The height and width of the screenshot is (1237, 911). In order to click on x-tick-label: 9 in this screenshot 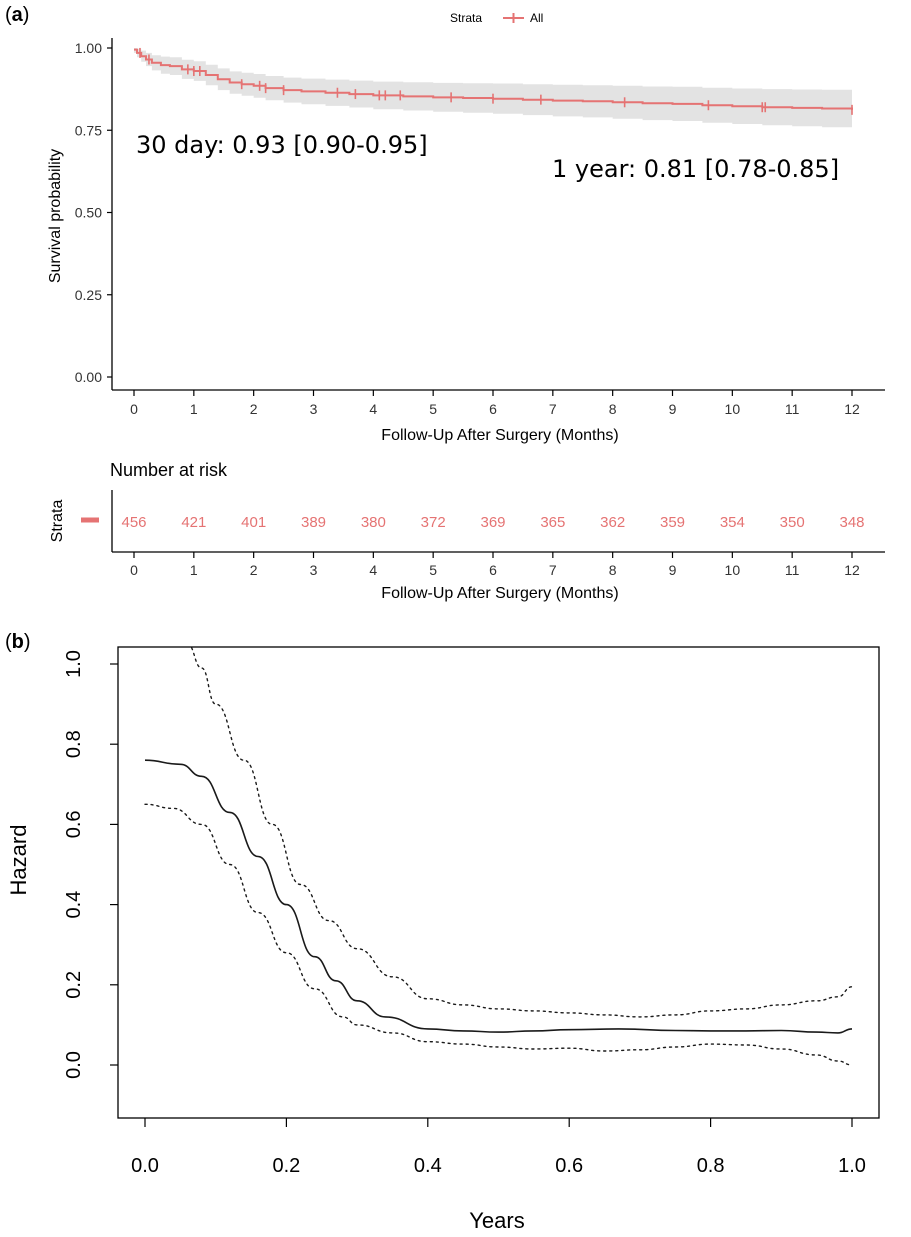, I will do `click(673, 409)`.